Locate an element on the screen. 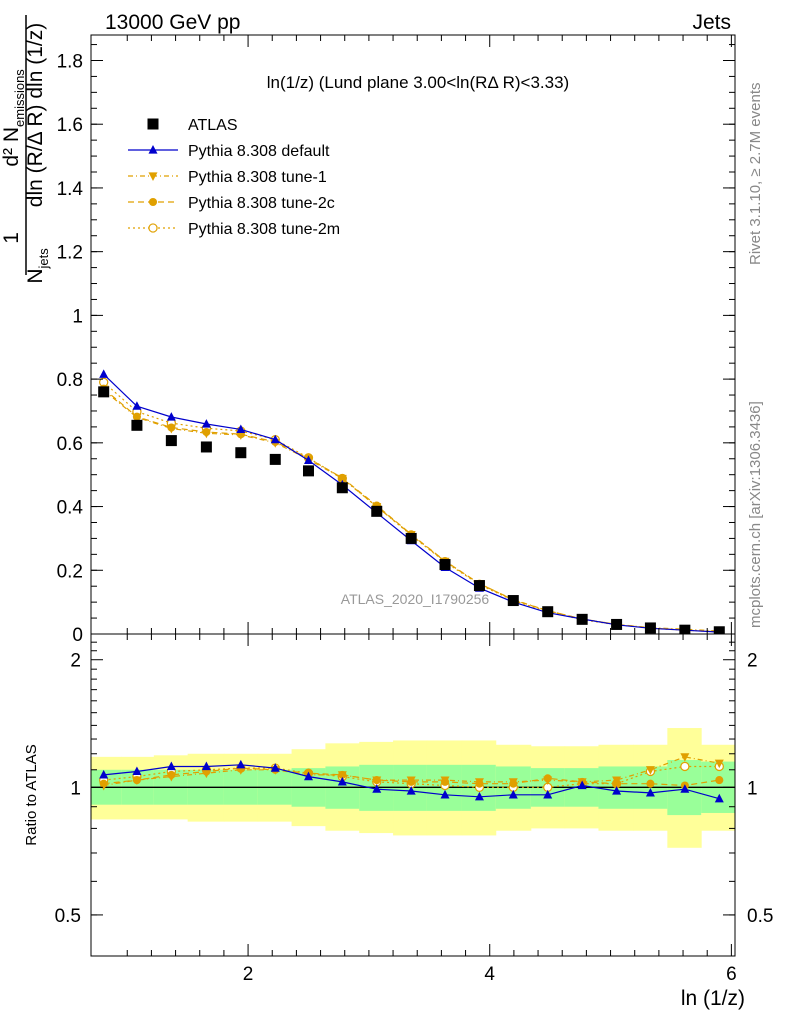 The width and height of the screenshot is (786, 1024). ratio-y-tick-label: 1 is located at coordinates (75, 788).